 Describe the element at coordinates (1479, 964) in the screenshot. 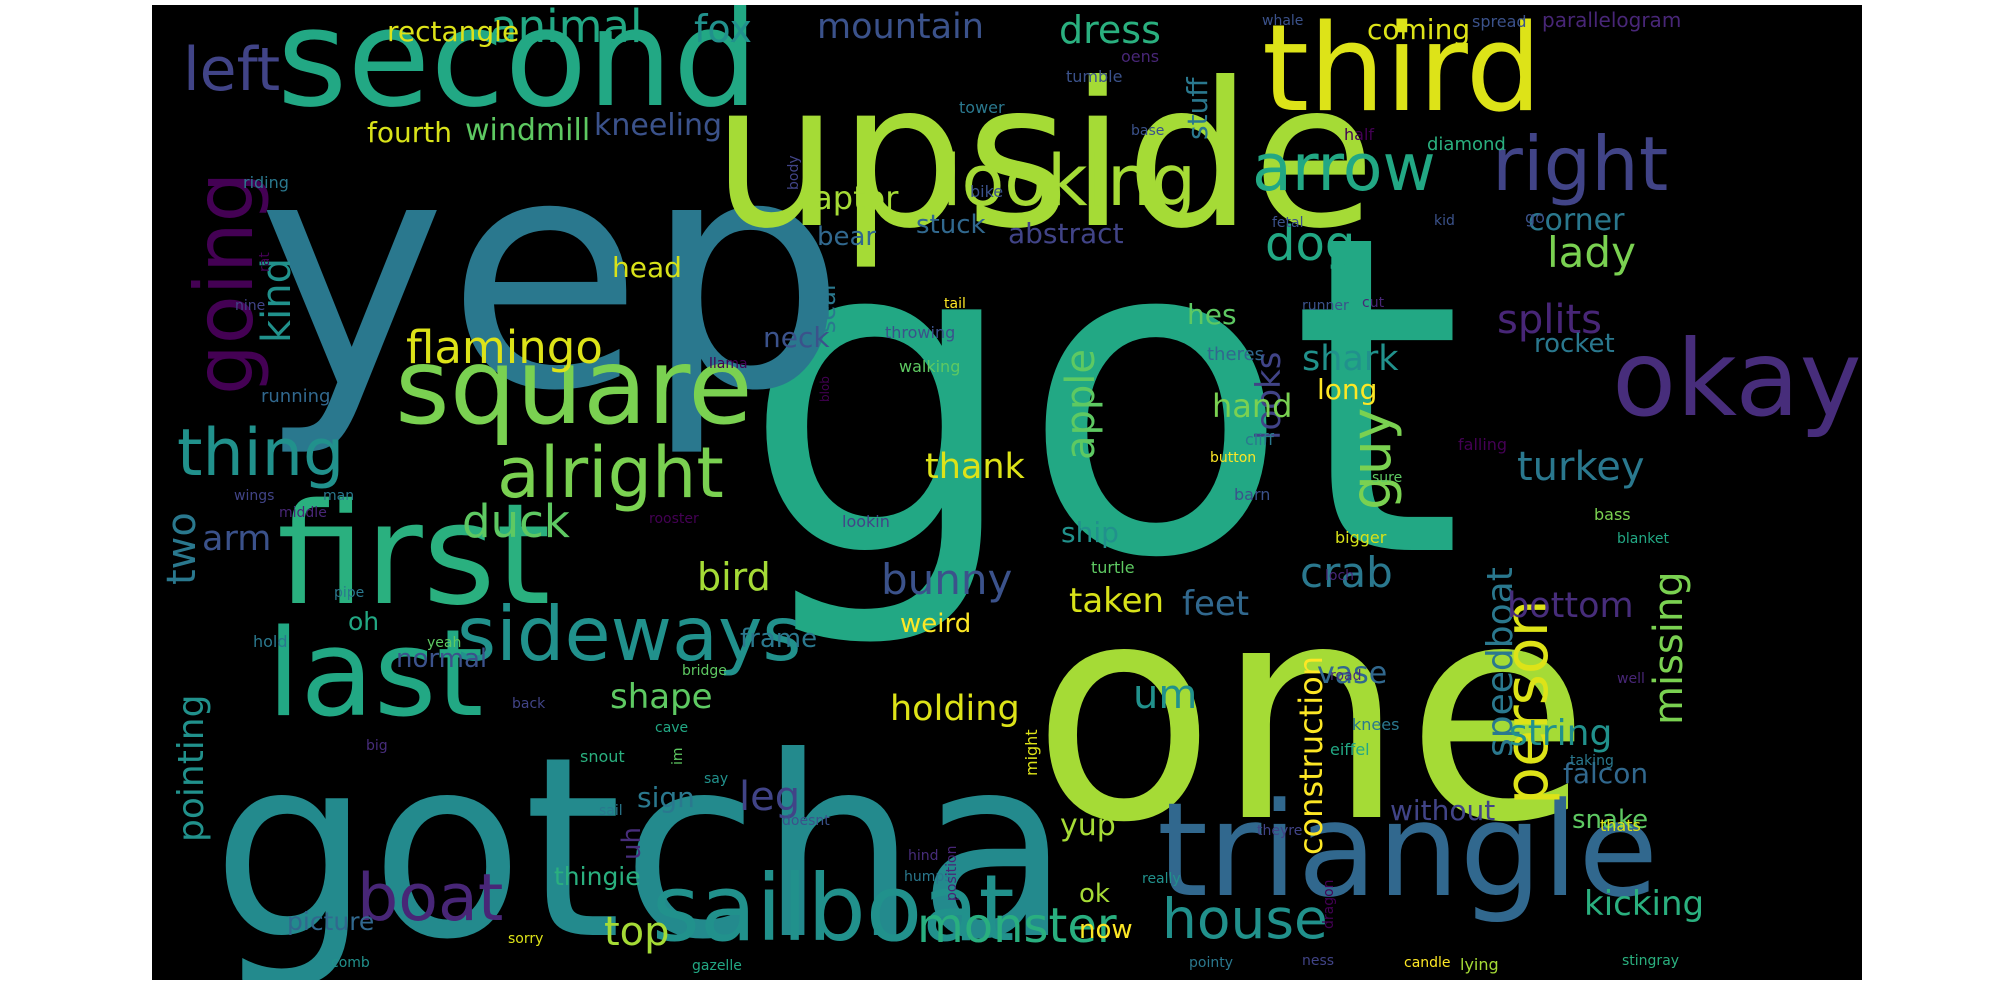

I see `word-lying: lying` at that location.